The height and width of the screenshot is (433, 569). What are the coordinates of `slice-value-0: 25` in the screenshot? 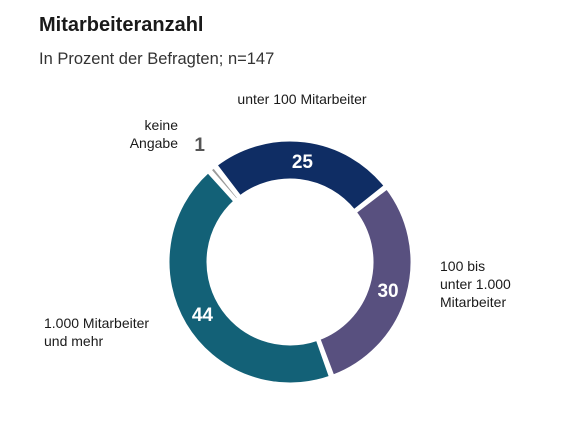 It's located at (303, 162).